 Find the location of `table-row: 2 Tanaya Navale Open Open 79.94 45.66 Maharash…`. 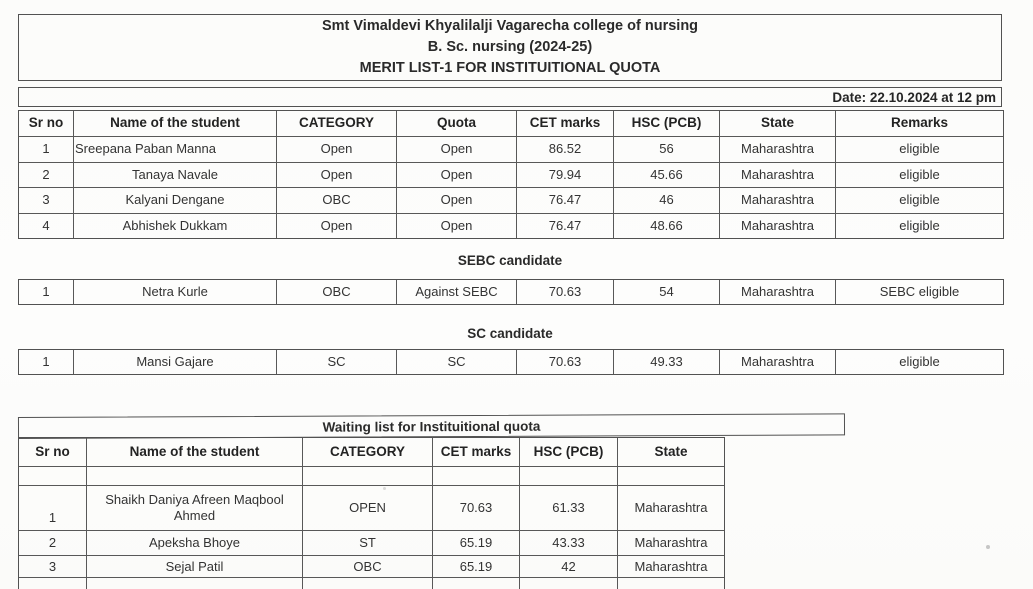

table-row: 2 Tanaya Navale Open Open 79.94 45.66 Maharash… is located at coordinates (511, 174).